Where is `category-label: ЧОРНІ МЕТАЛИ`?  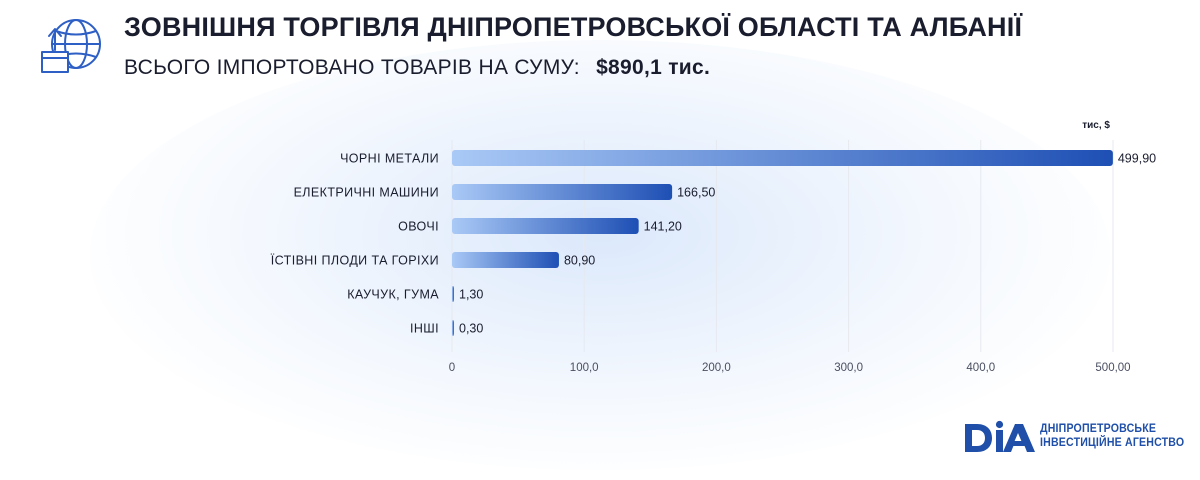
category-label: ЧОРНІ МЕТАЛИ is located at coordinates (389, 159).